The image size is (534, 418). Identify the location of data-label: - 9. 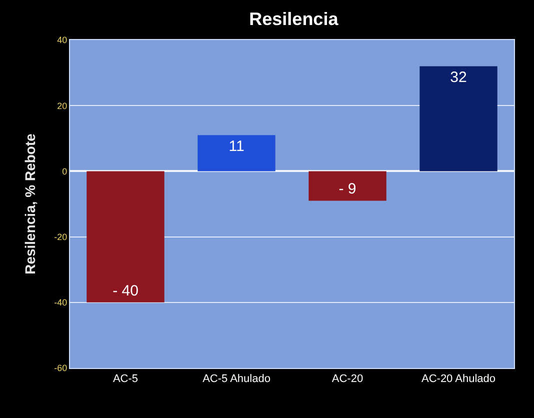
(347, 189).